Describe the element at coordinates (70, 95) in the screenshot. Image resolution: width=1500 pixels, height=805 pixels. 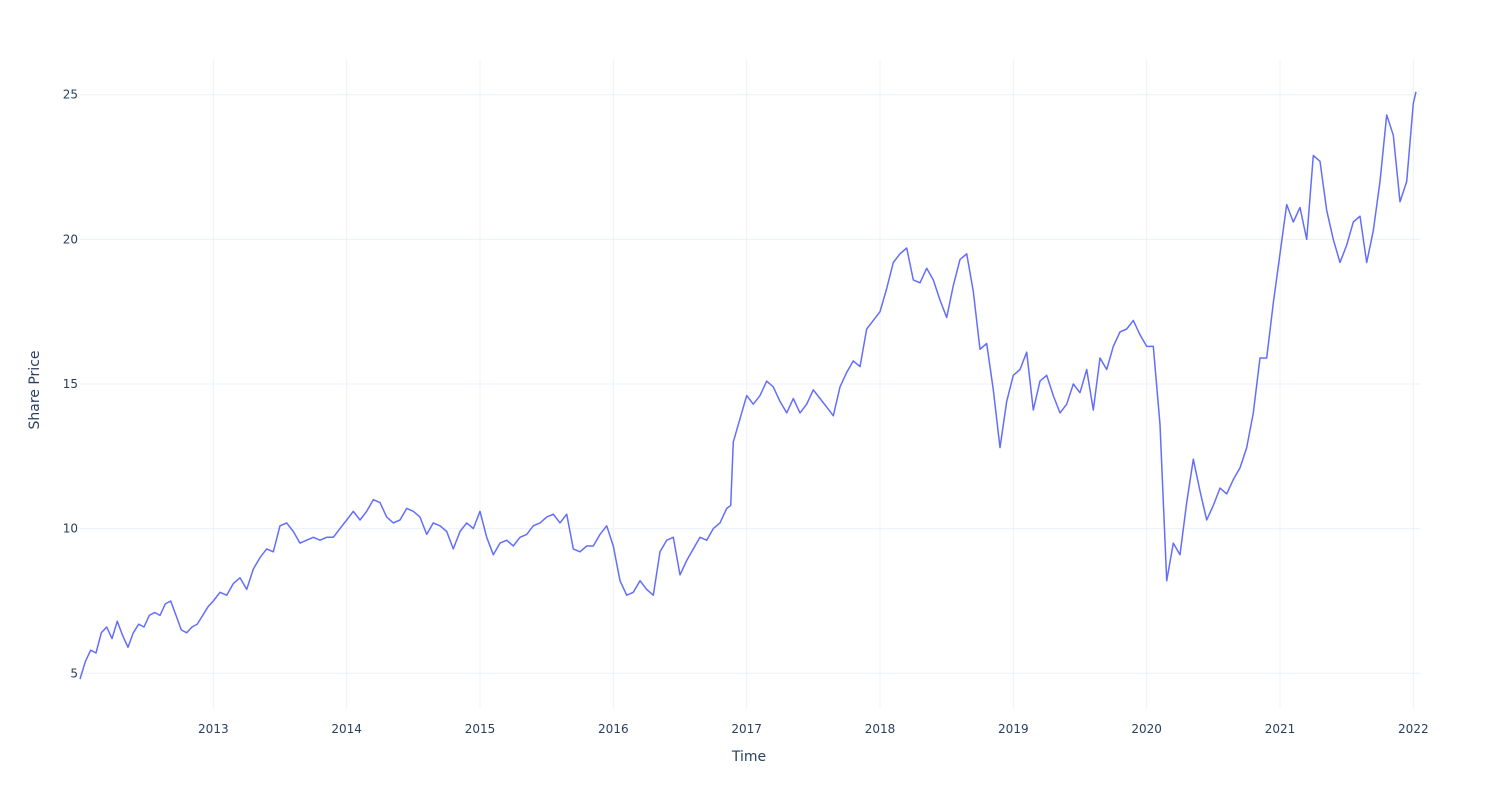
I see `y-tick-label: 25` at that location.